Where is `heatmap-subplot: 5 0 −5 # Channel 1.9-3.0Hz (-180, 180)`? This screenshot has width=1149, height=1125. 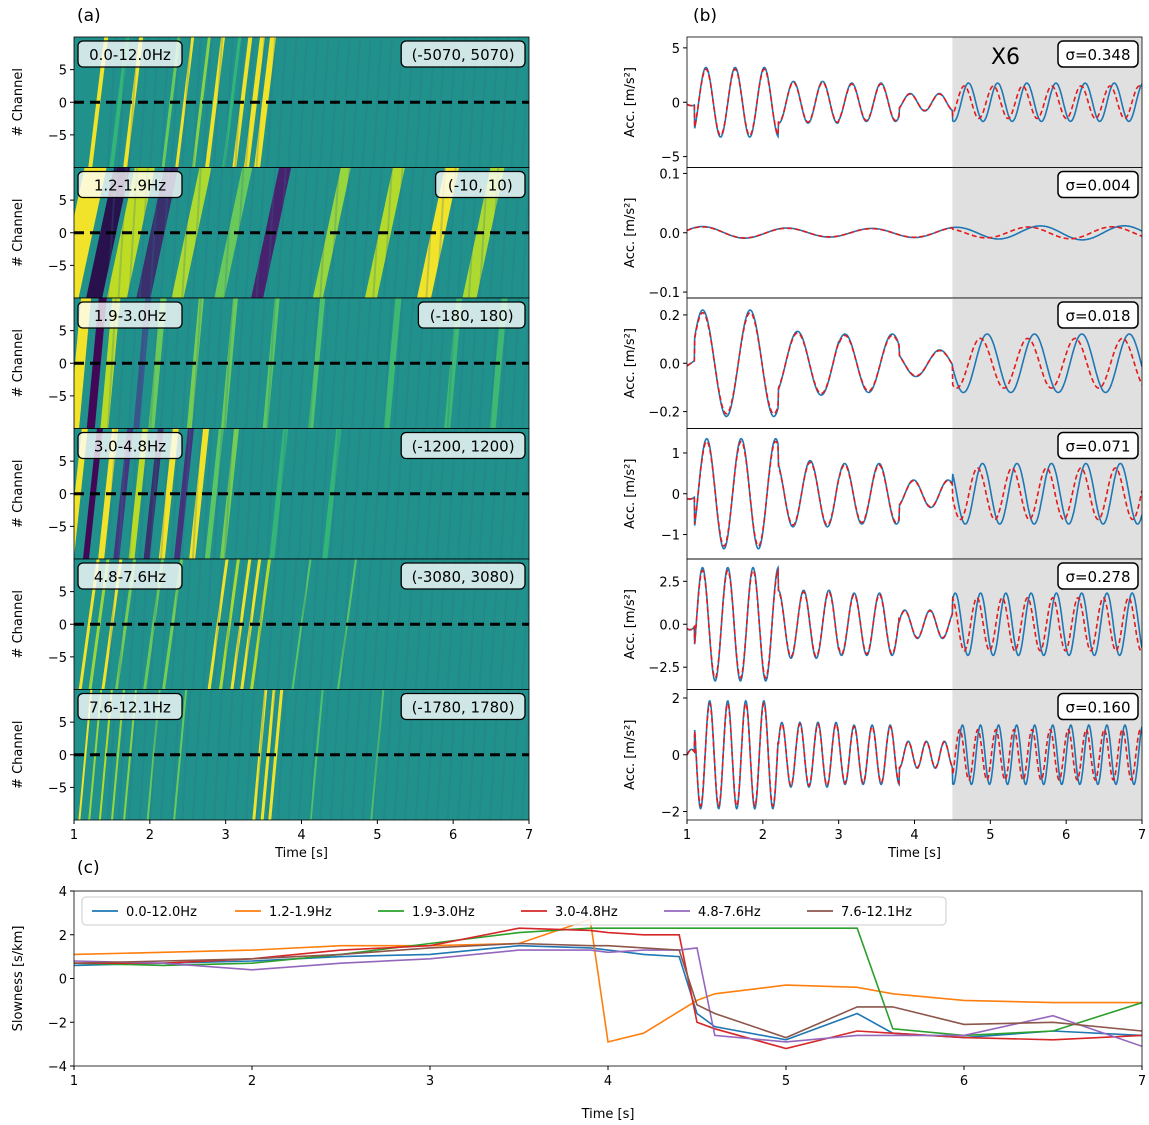
heatmap-subplot: 5 0 −5 # Channel 1.9-3.0Hz (-180, 180) is located at coordinates (270, 363).